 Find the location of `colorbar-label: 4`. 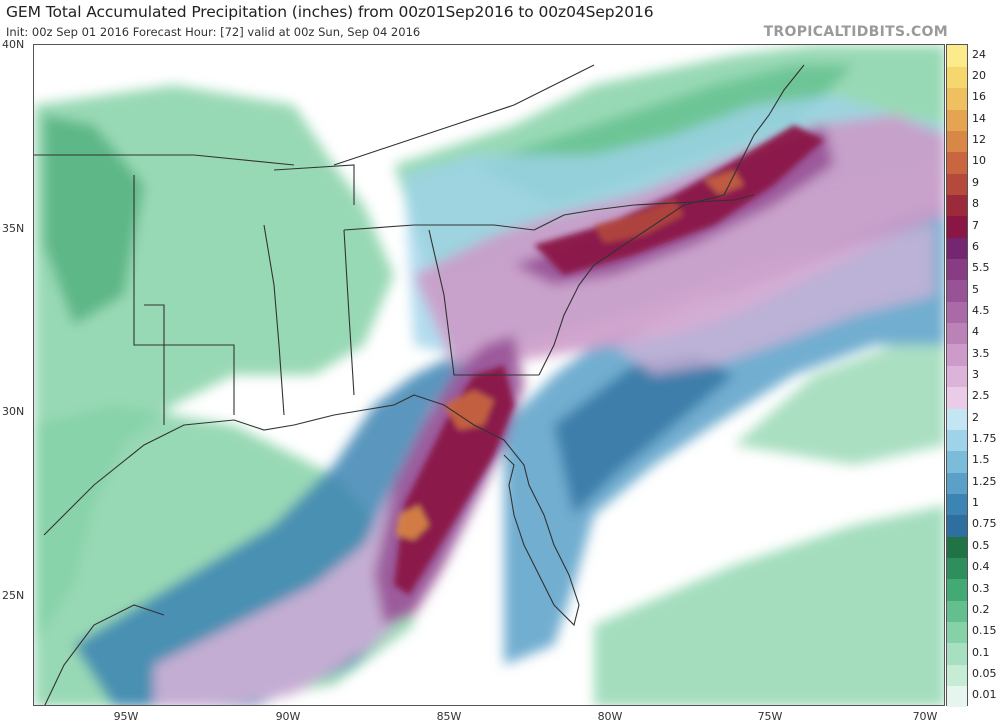

colorbar-label: 4 is located at coordinates (975, 332).